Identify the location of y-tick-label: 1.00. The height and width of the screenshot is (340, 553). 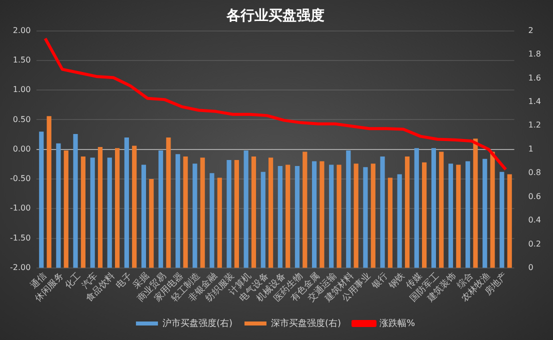
(21, 89).